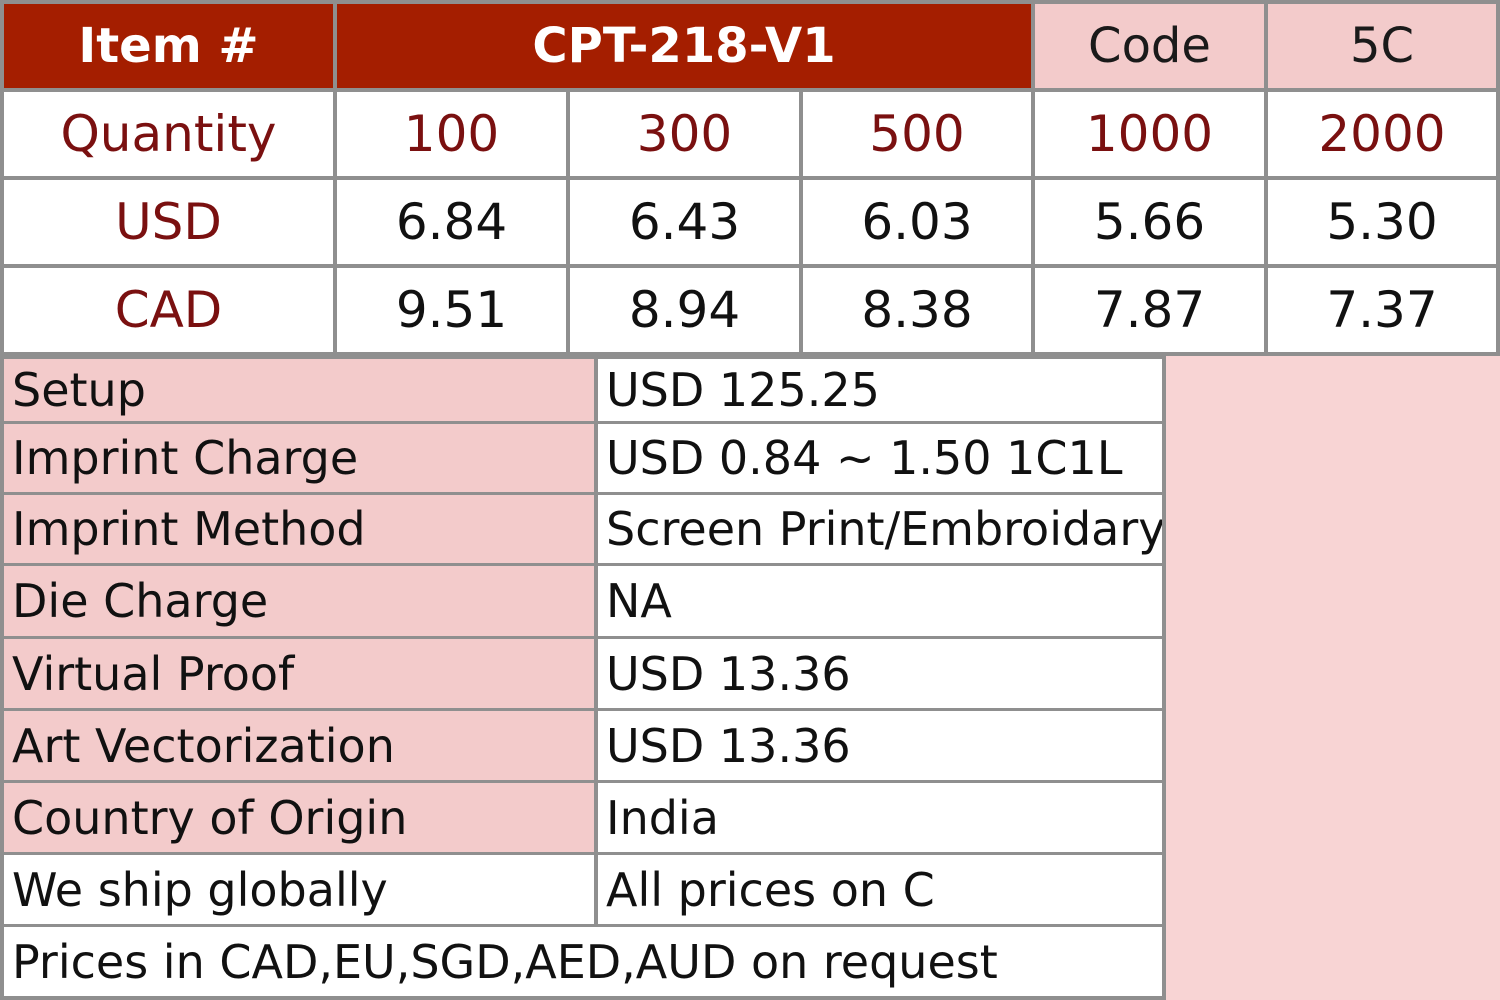 This screenshot has width=1500, height=1000. I want to click on detail-value: Screen Print/Embroidary, so click(880, 529).